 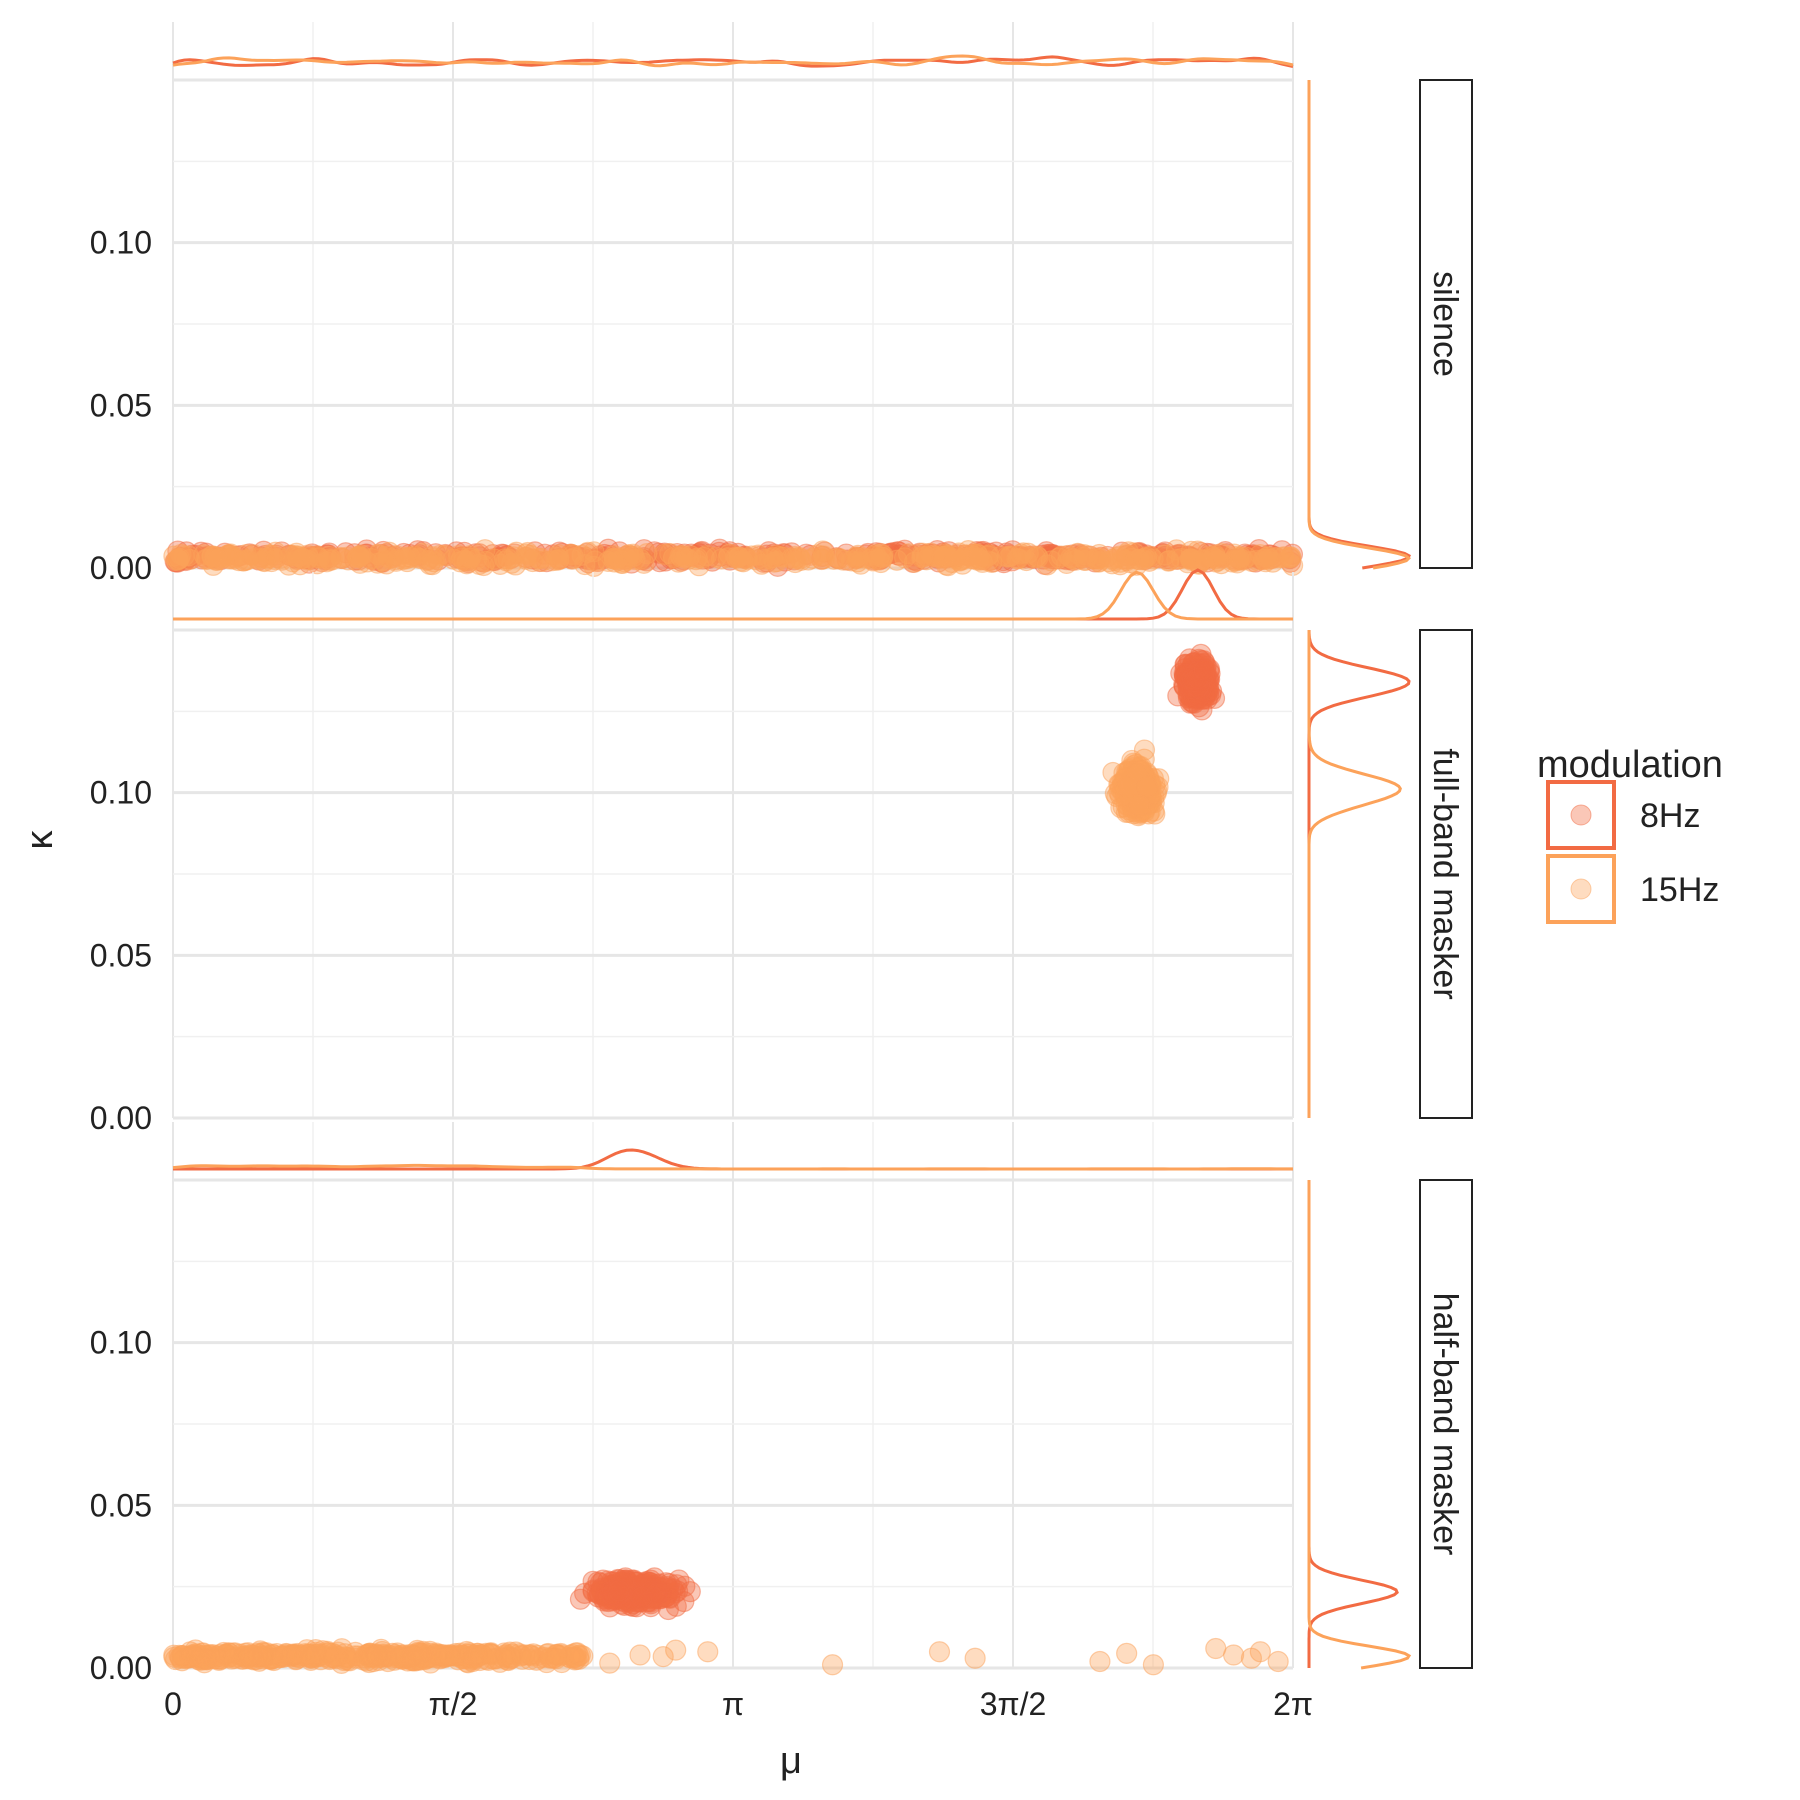 I want to click on facet-strip-box, so click(x=1446, y=324).